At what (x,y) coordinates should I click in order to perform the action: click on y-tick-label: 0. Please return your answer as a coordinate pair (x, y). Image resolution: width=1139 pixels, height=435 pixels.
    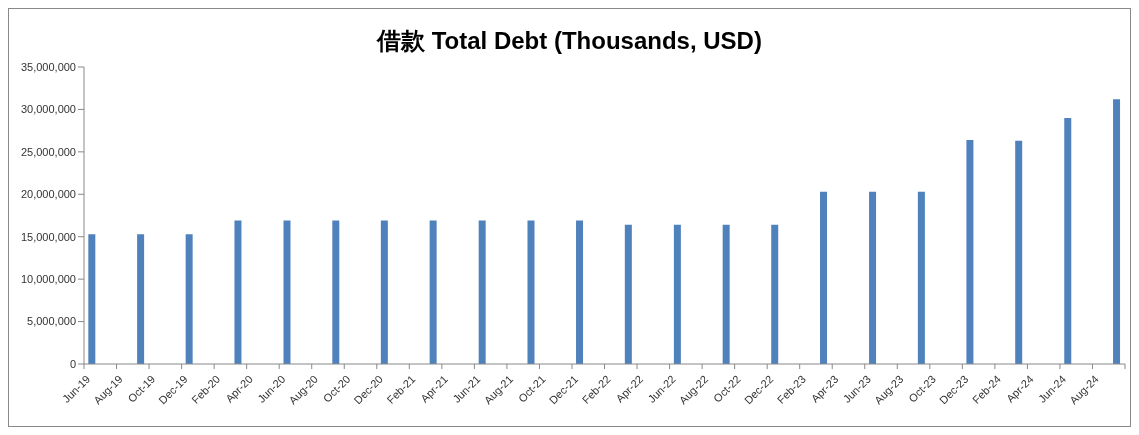
    Looking at the image, I should click on (72, 363).